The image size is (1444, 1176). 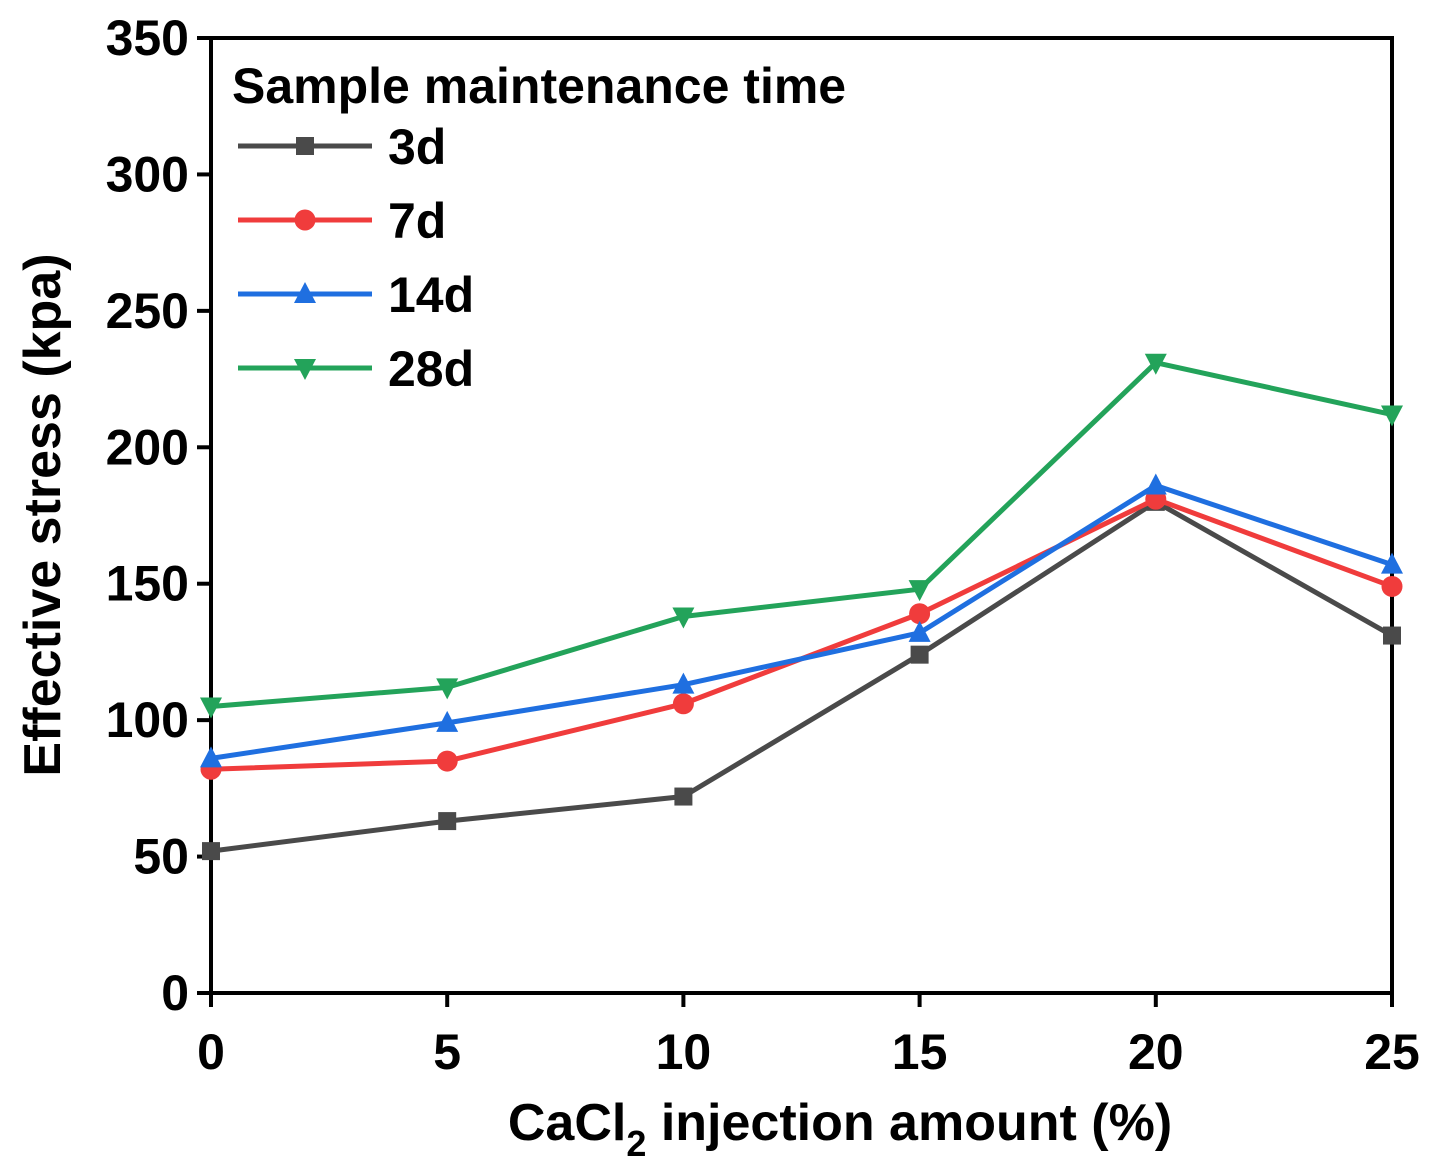 I want to click on legend-marker-14d, so click(x=305, y=292).